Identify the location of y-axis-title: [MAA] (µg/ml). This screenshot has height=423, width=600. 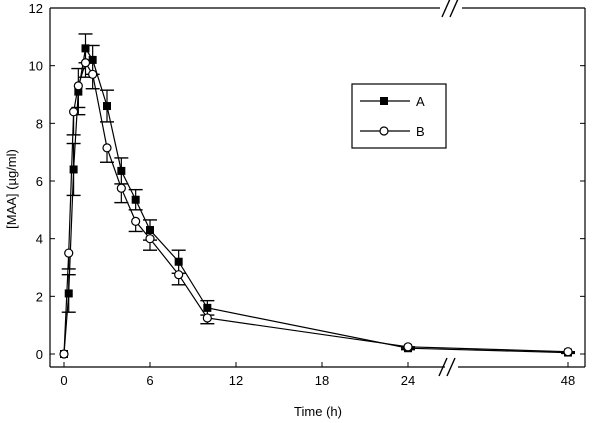
(11, 189).